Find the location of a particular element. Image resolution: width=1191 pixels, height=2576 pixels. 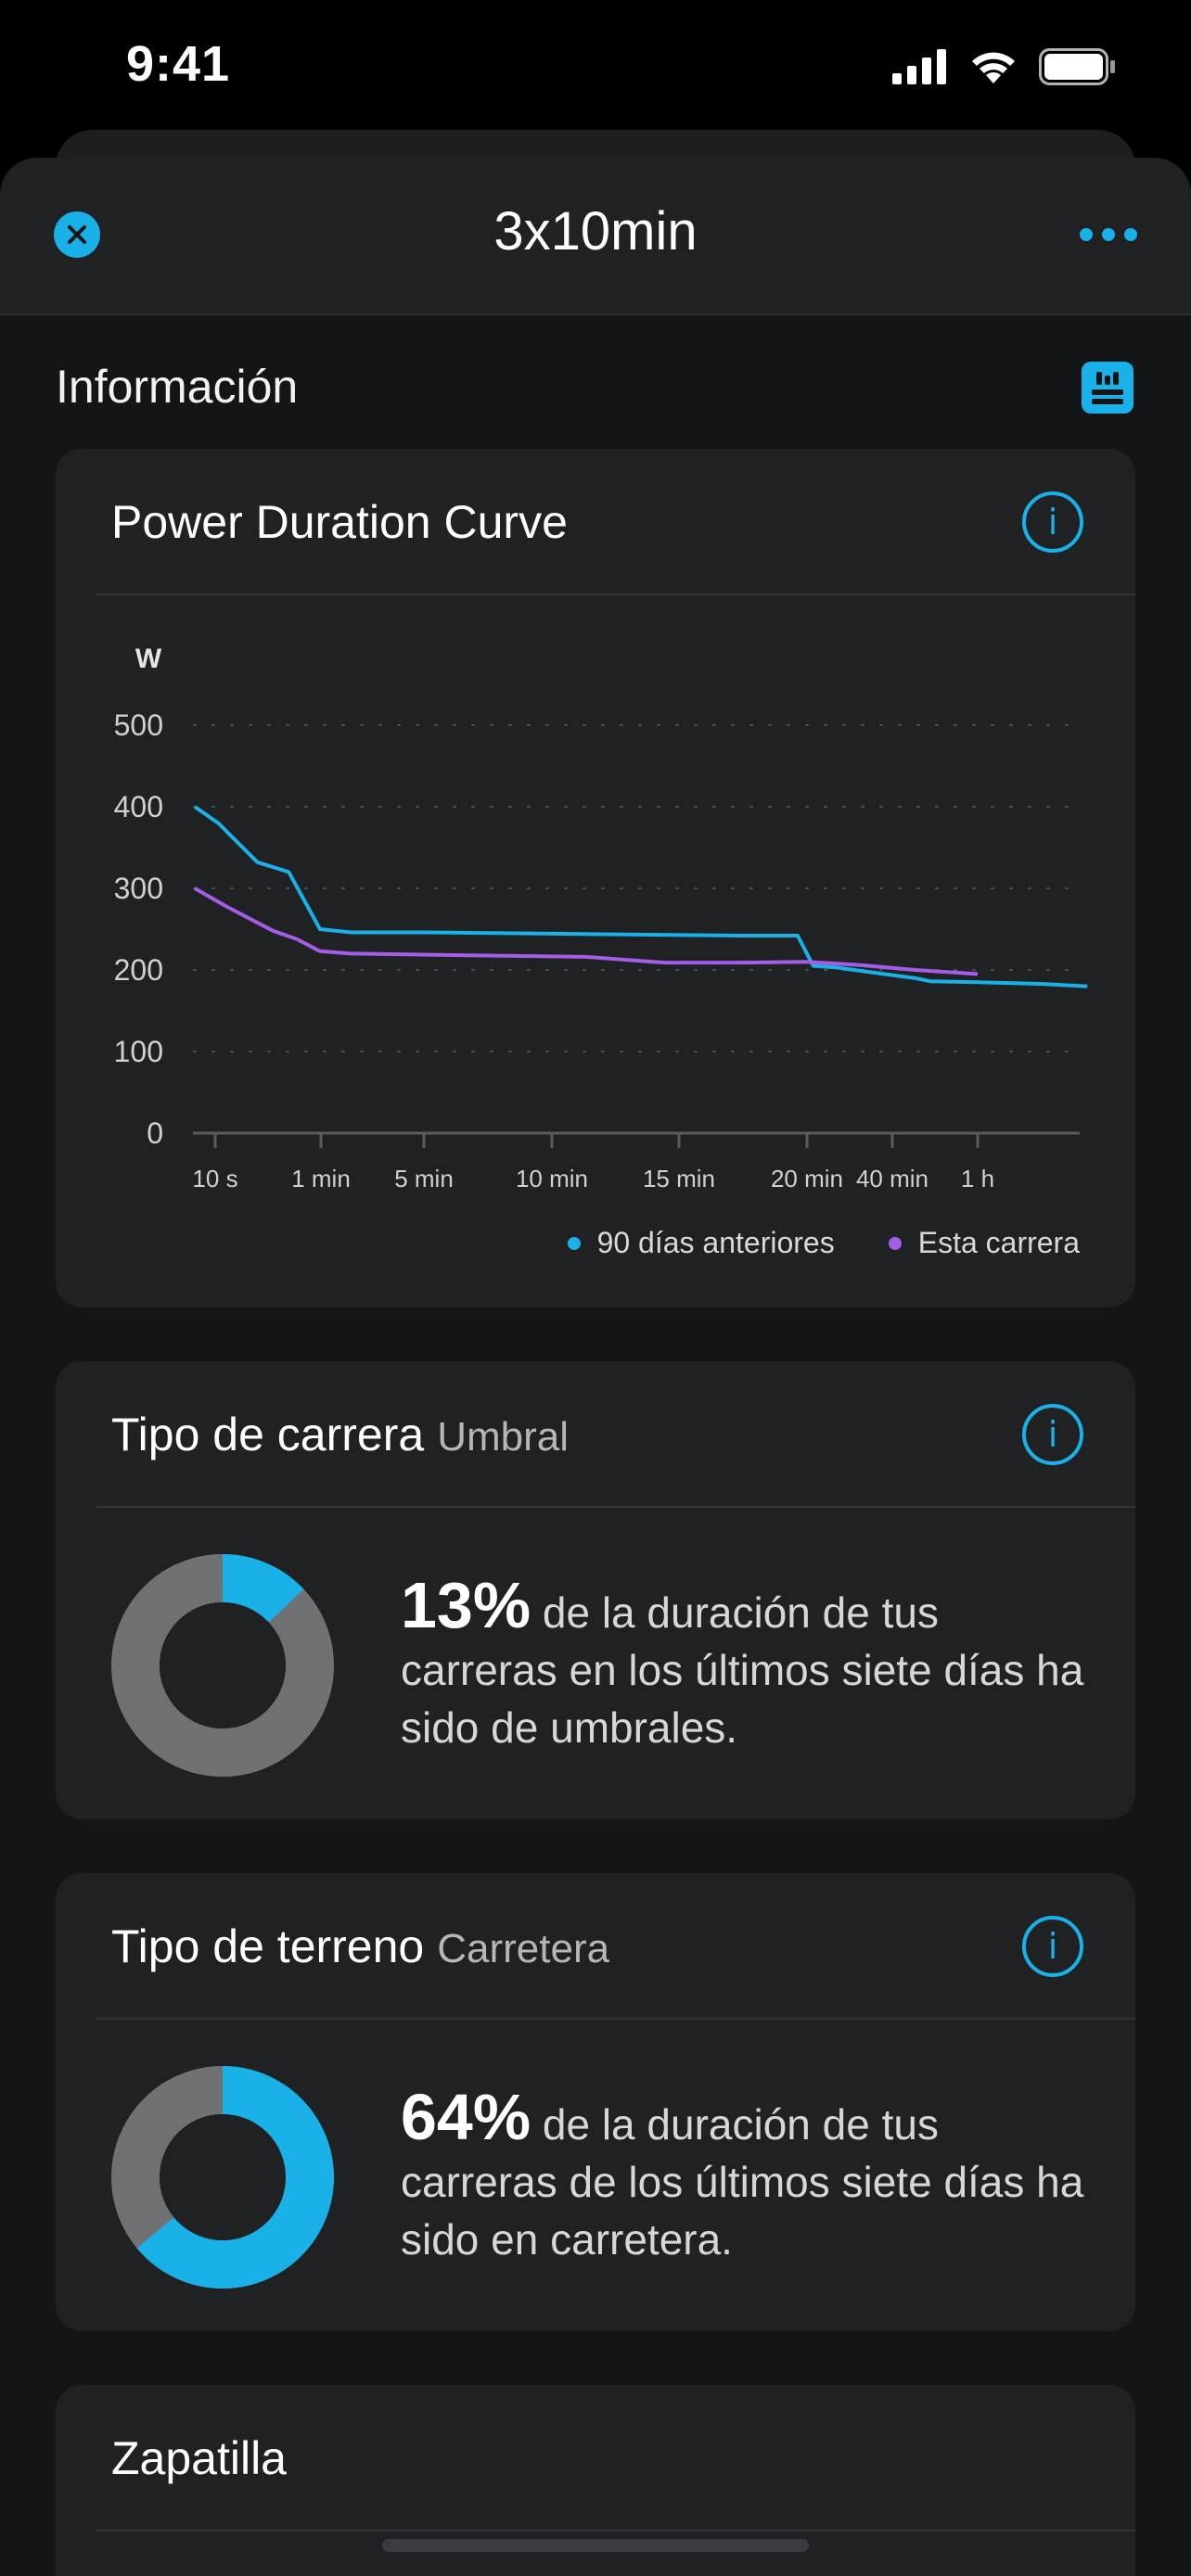

card-header: Zapatilla is located at coordinates (615, 2458).